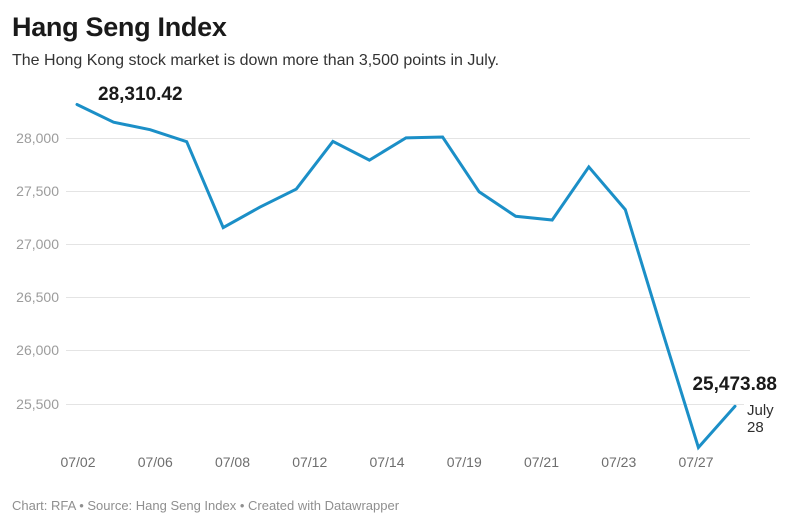  I want to click on x-axis-tick-label: 07/12, so click(310, 462).